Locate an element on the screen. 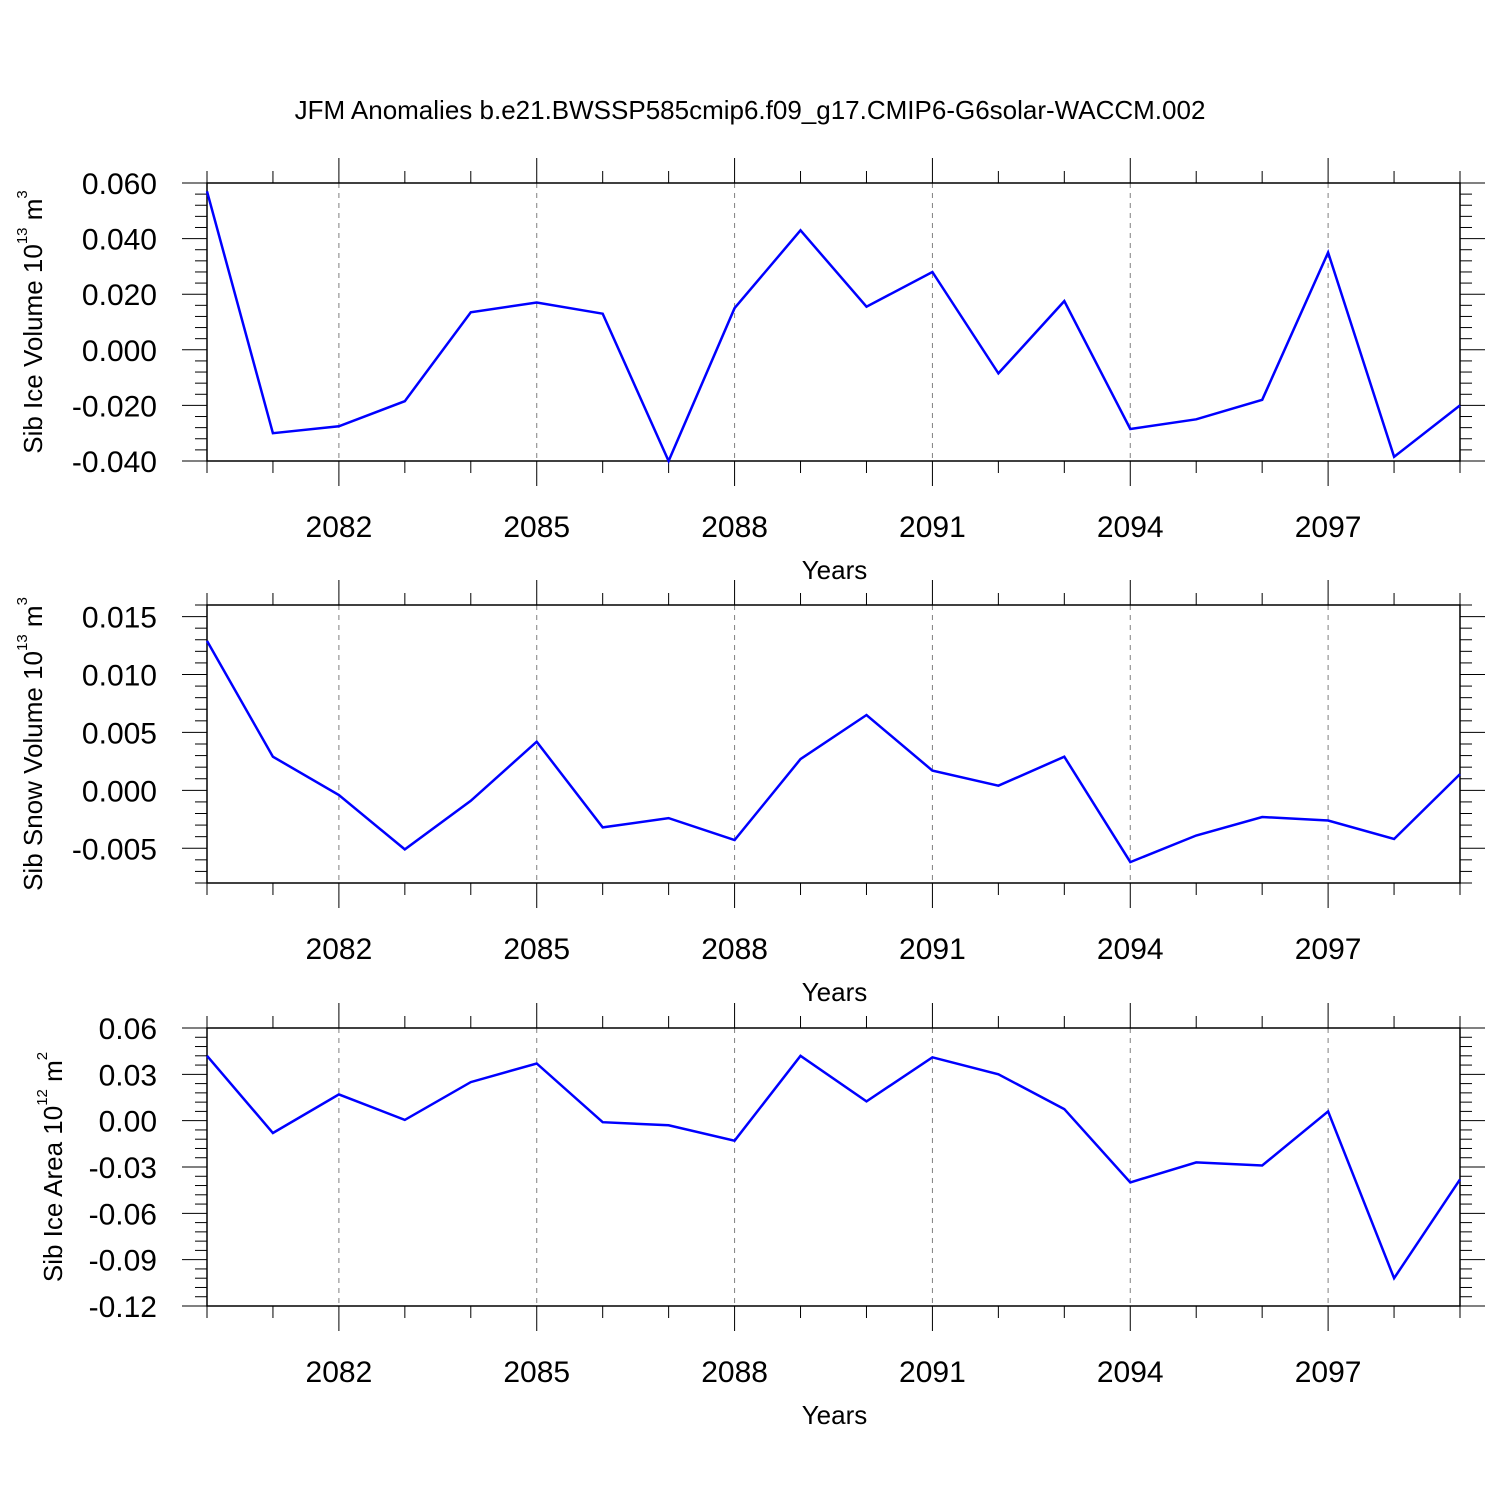 This screenshot has width=1500, height=1500. y-tick-label: 0.040 is located at coordinates (119, 240).